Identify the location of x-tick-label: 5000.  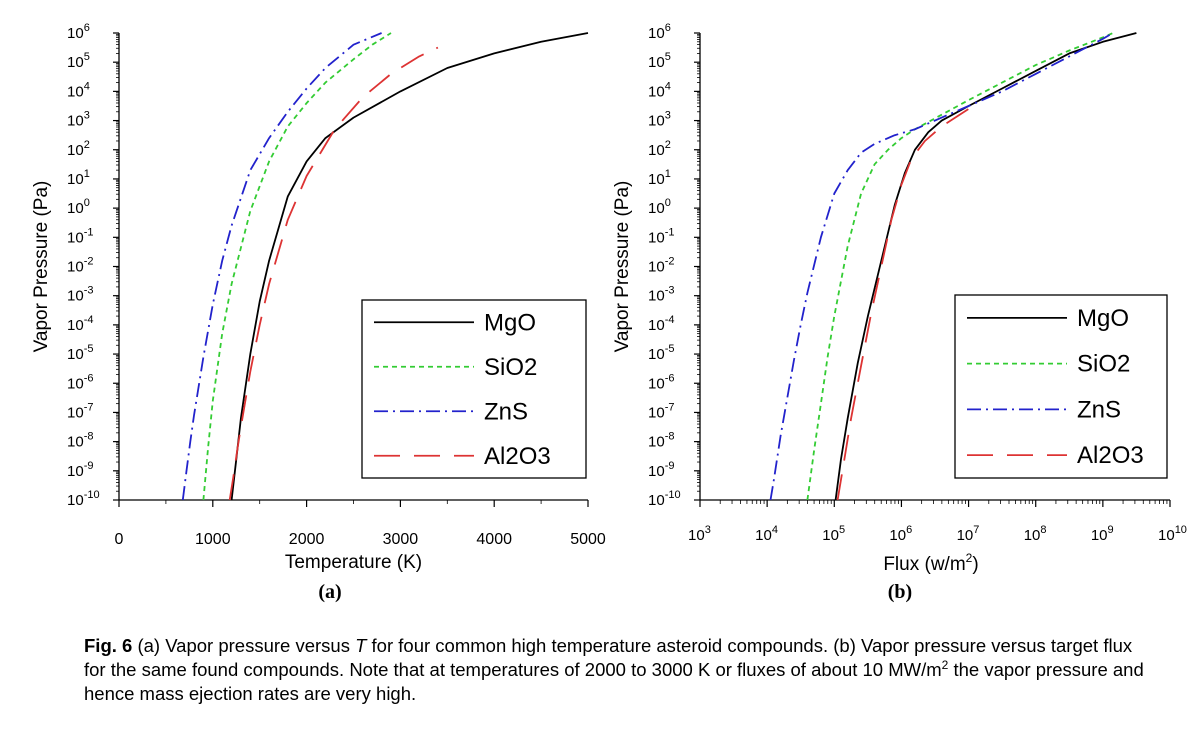
(588, 539).